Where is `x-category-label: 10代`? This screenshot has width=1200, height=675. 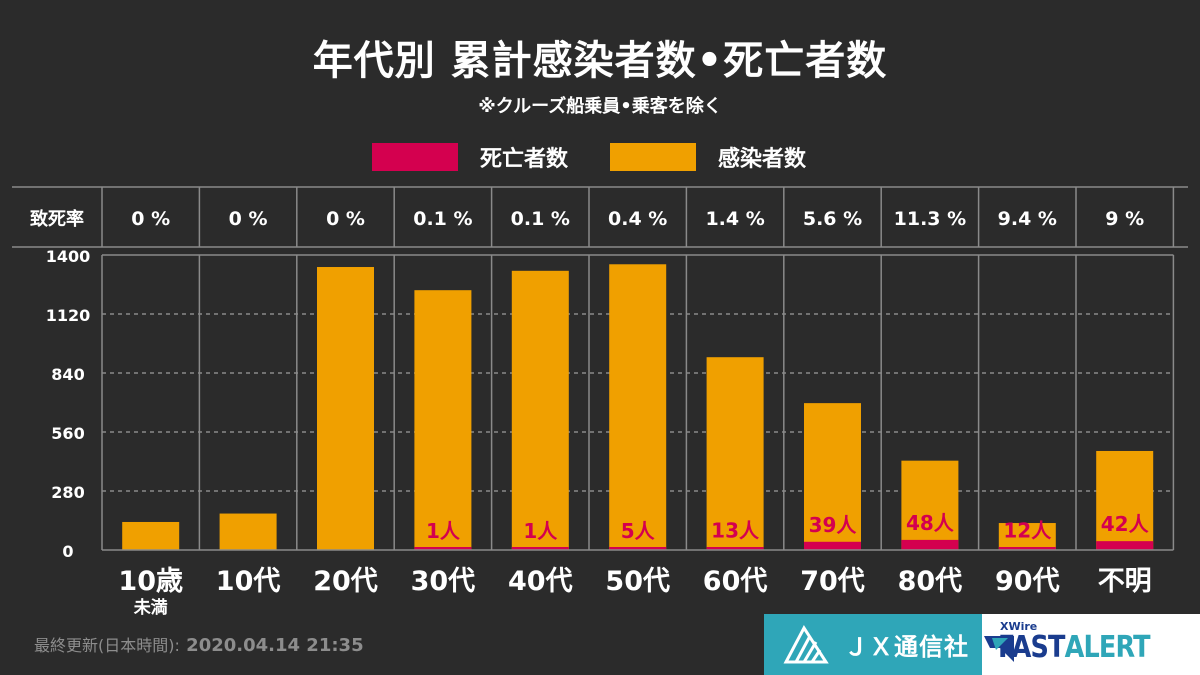
x-category-label: 10代 is located at coordinates (248, 581).